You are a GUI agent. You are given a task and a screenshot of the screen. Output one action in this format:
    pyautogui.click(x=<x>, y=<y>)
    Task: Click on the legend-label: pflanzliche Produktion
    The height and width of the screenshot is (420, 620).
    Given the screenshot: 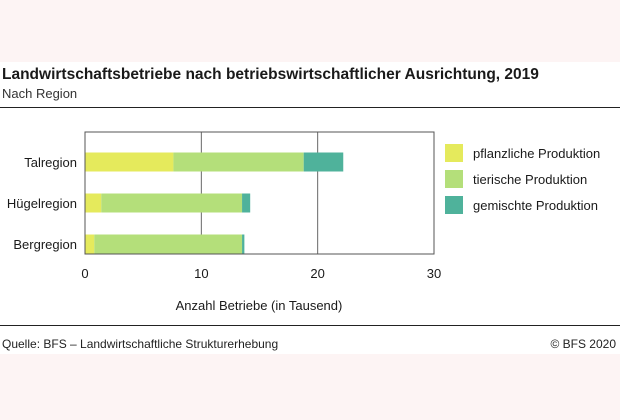 What is the action you would take?
    pyautogui.click(x=536, y=153)
    